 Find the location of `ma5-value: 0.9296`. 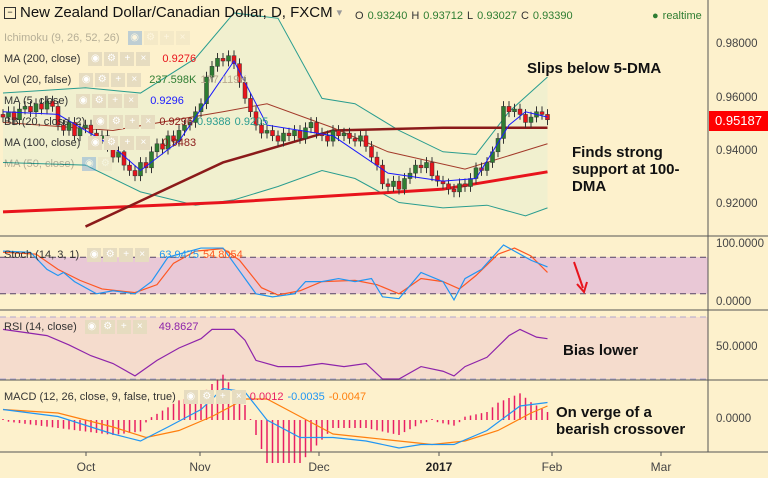

ma5-value: 0.9296 is located at coordinates (167, 101).